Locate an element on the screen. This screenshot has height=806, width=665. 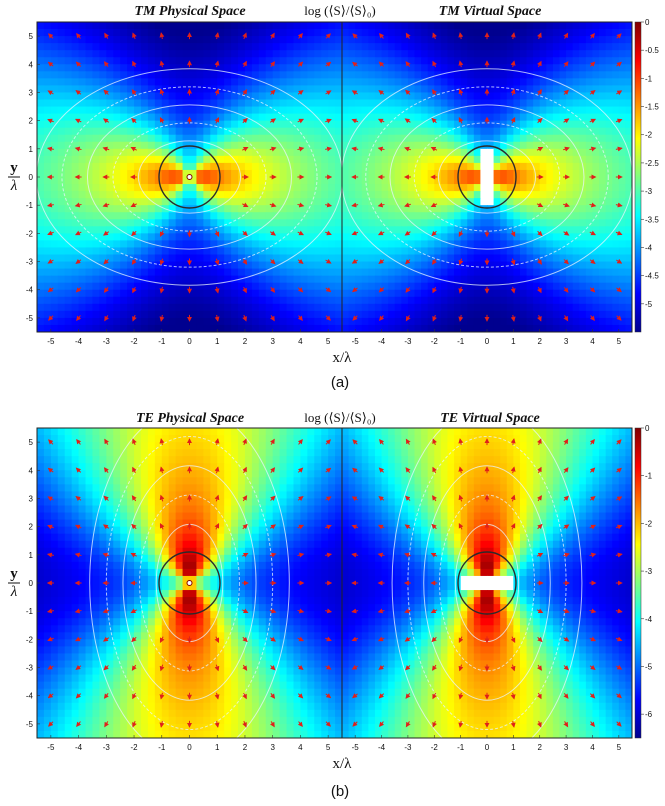
x-tick-label: -5 is located at coordinates (51, 341).